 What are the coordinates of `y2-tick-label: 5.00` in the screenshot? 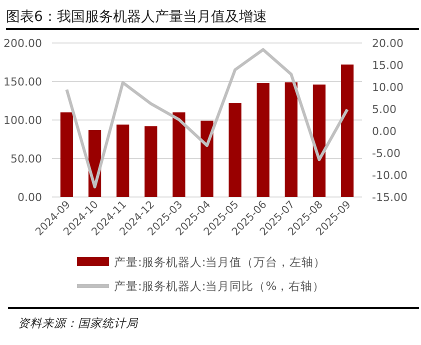 It's located at (384, 109).